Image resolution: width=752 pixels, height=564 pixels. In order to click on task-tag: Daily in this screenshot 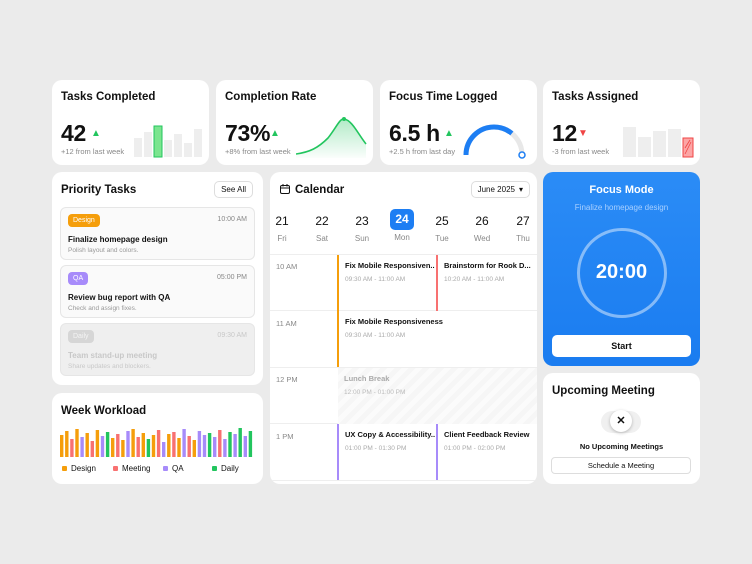, I will do `click(81, 336)`.